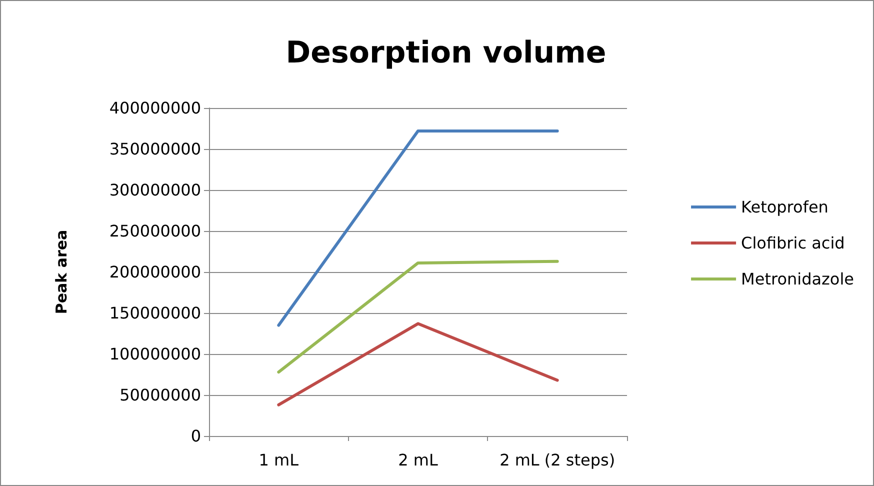 This screenshot has width=874, height=486. Describe the element at coordinates (155, 108) in the screenshot. I see `y-tick-label: 400000000` at that location.